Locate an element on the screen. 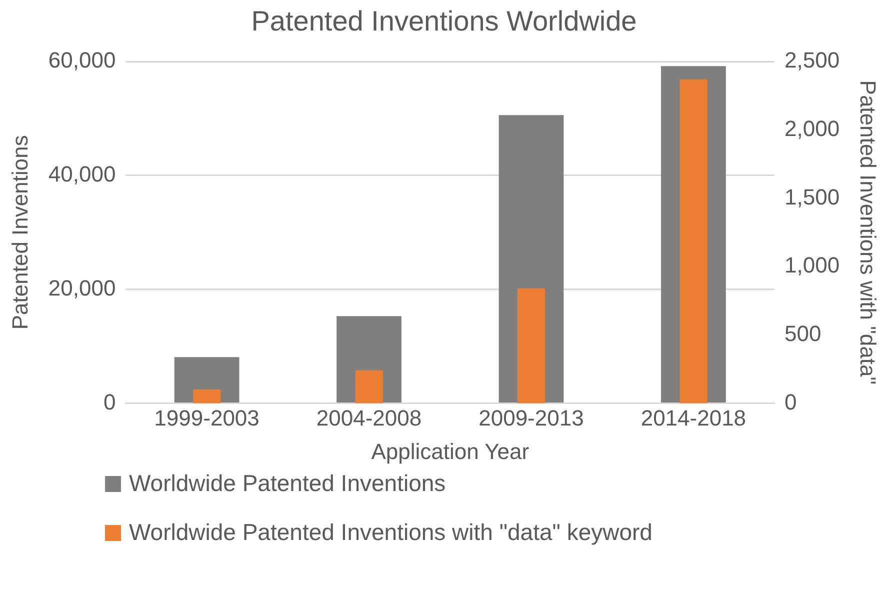 This screenshot has width=888, height=592. y2-tick-label: 1,500 is located at coordinates (812, 197).